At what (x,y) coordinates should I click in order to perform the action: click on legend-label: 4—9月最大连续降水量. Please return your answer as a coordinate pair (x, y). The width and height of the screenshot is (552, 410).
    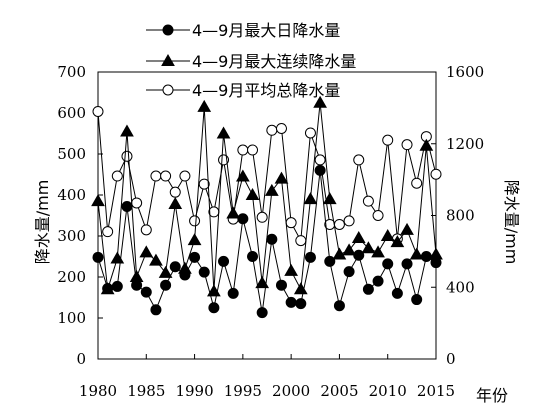
    Looking at the image, I should click on (274, 61).